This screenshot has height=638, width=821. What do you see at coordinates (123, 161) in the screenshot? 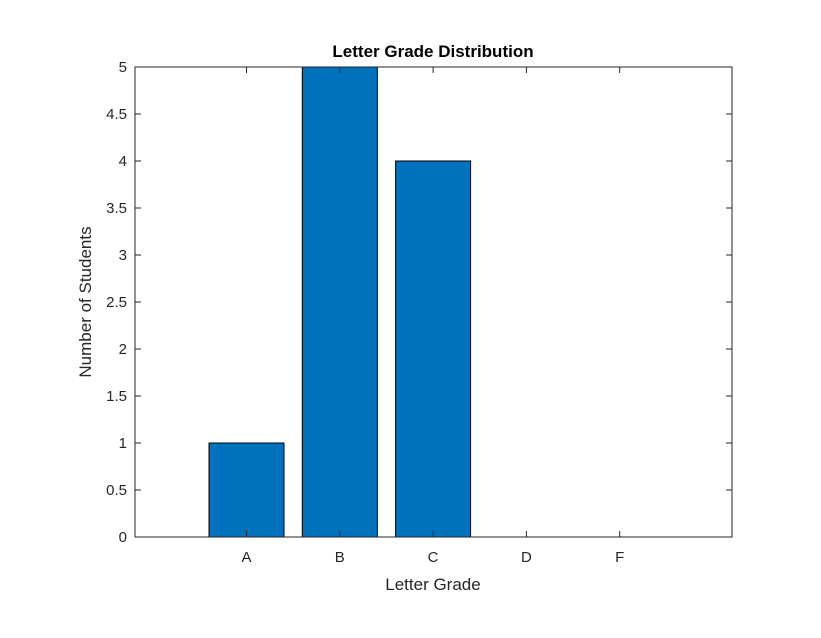
I see `y-tick-label: 4` at bounding box center [123, 161].